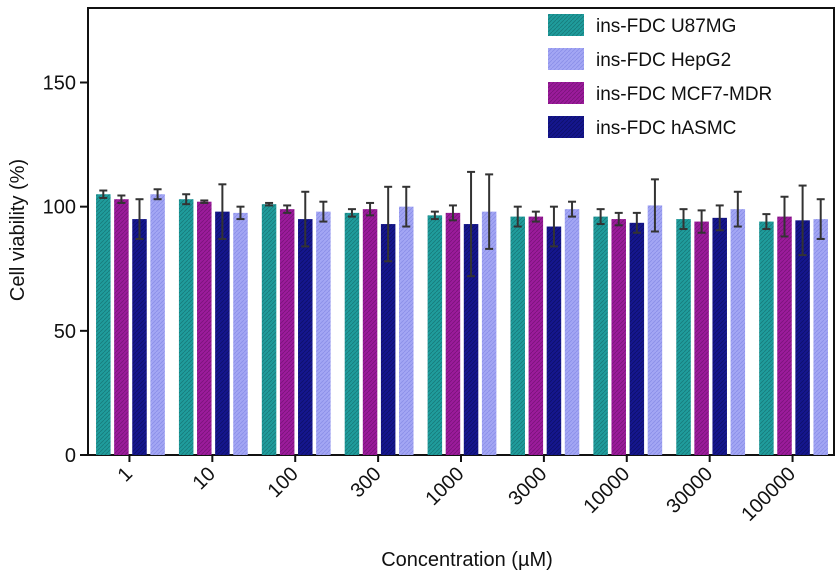 Image resolution: width=839 pixels, height=575 pixels. Describe the element at coordinates (689, 490) in the screenshot. I see `x-tick-label: 30000` at that location.